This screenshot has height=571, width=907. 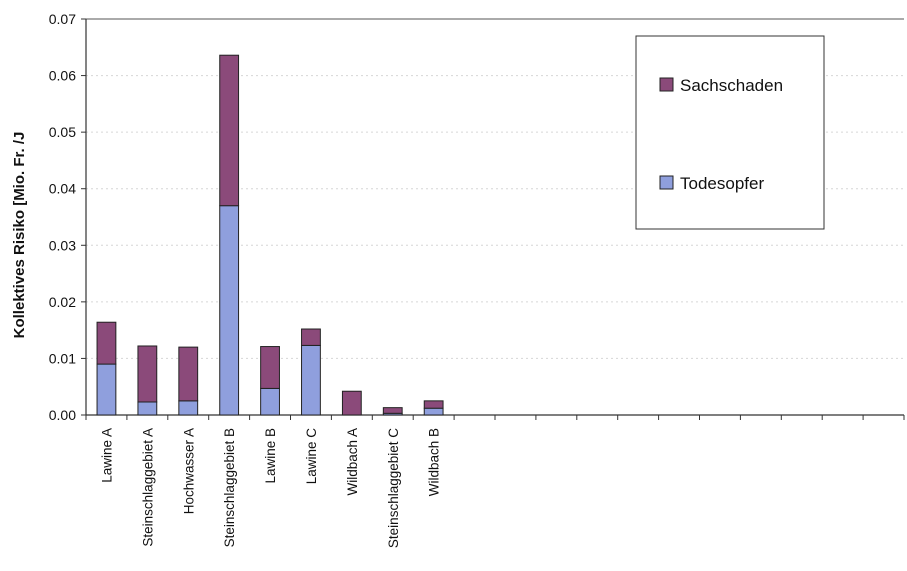 What do you see at coordinates (62, 302) in the screenshot?
I see `y-tick-label: 0.02` at bounding box center [62, 302].